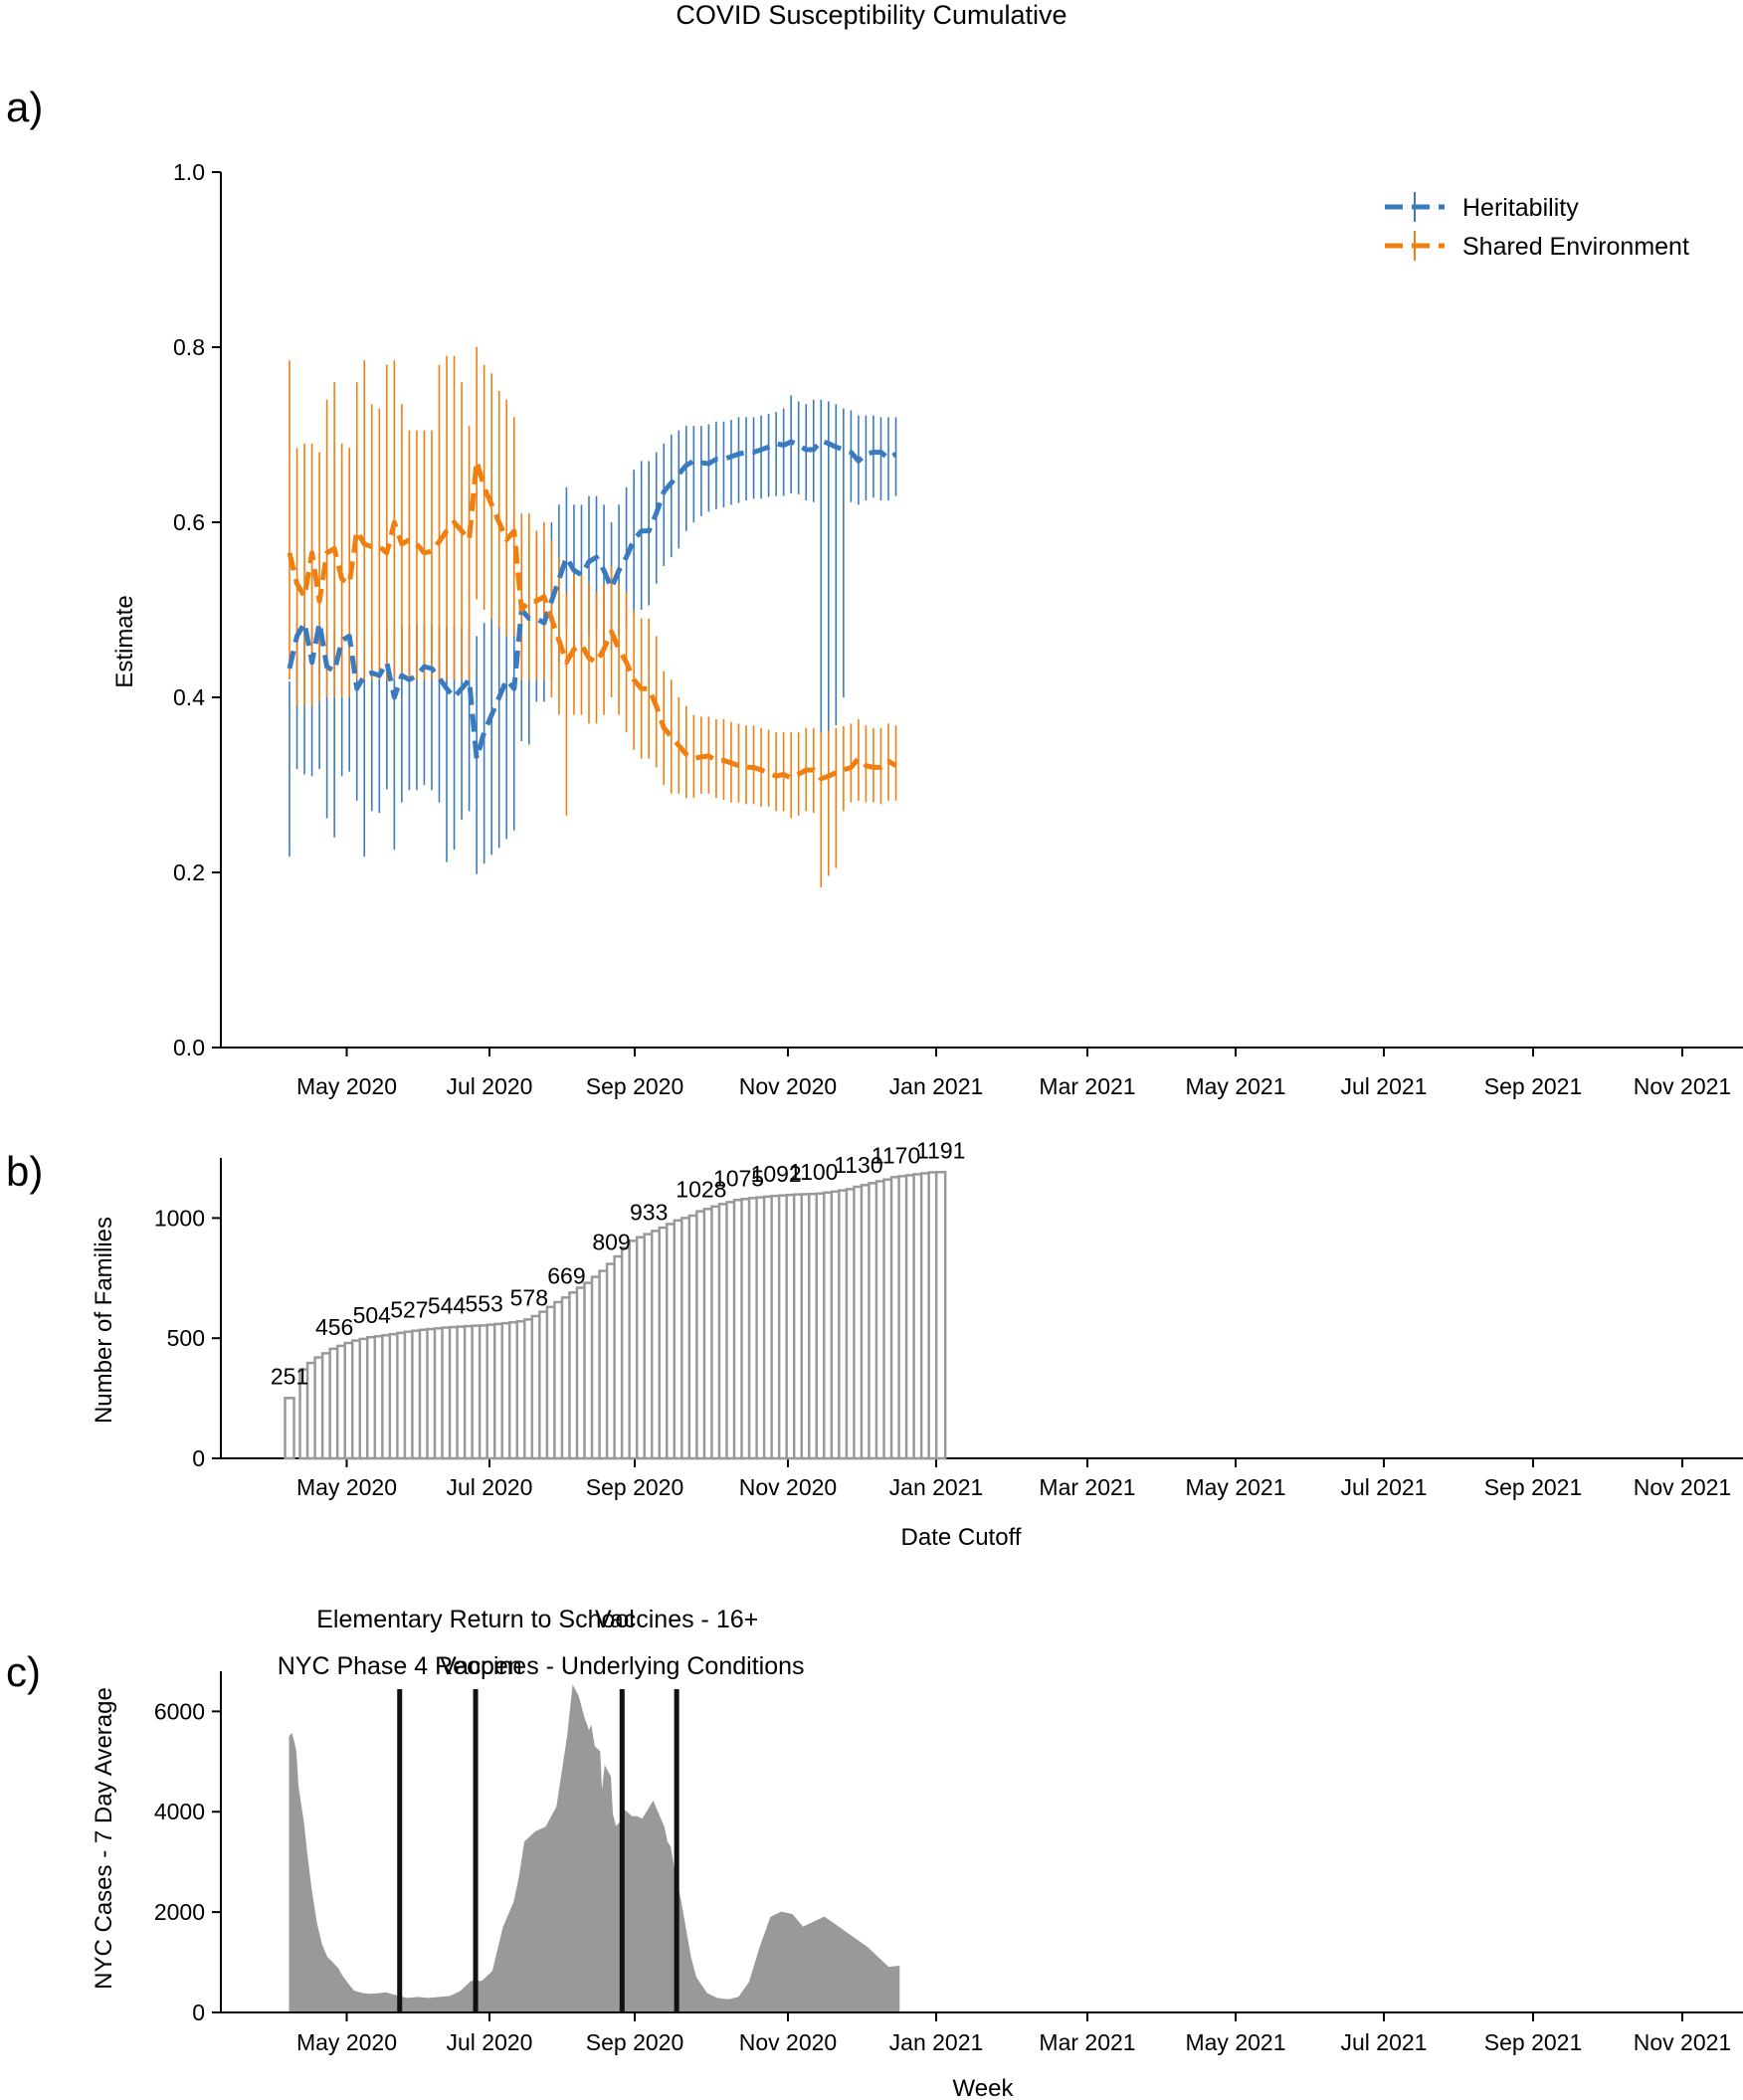  I want to click on panel-label-b: b), so click(24, 1171).